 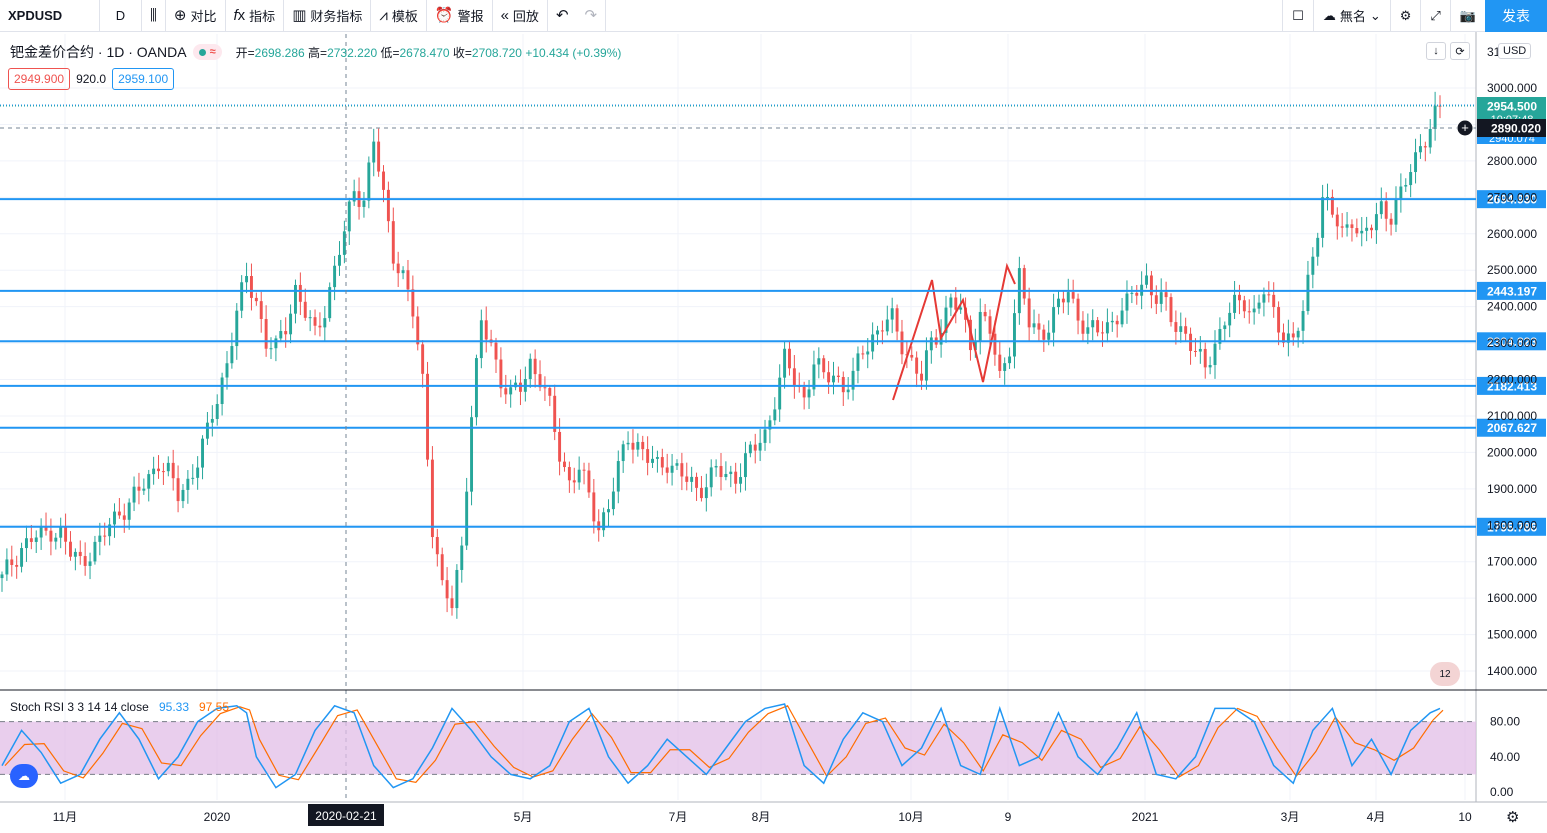 What do you see at coordinates (1434, 16) in the screenshot?
I see `fullscreen-button: ⤢` at bounding box center [1434, 16].